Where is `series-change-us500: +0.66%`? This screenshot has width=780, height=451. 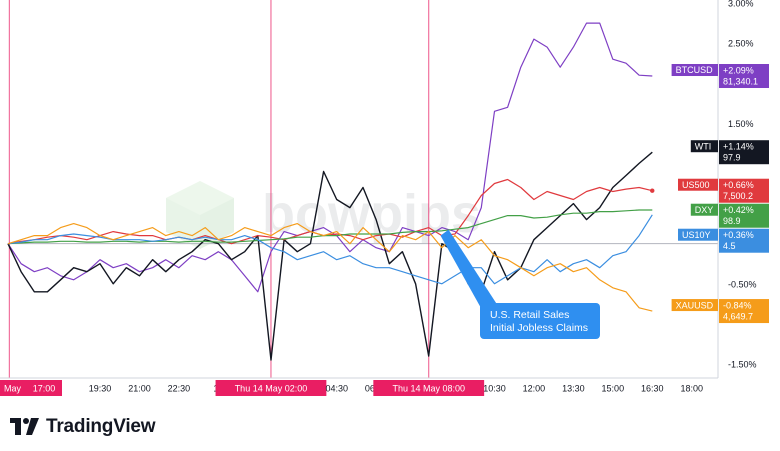
series-change-us500: +0.66% is located at coordinates (738, 185).